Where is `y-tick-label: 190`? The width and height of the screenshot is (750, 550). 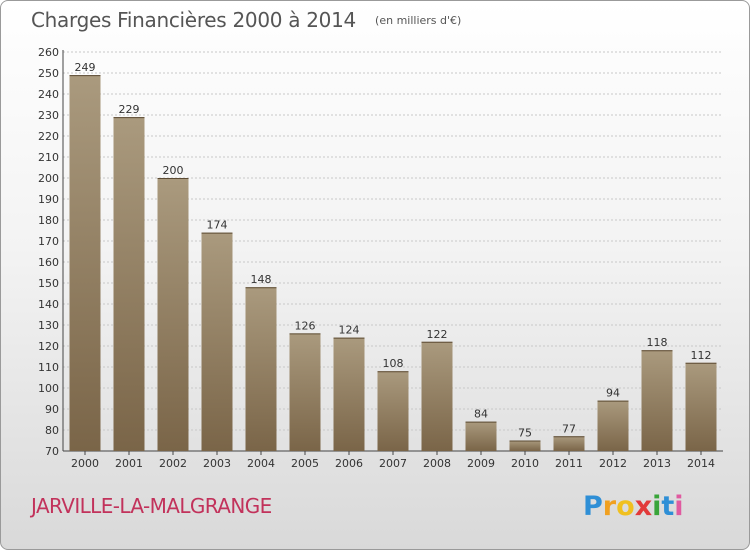 y-tick-label: 190 is located at coordinates (48, 199).